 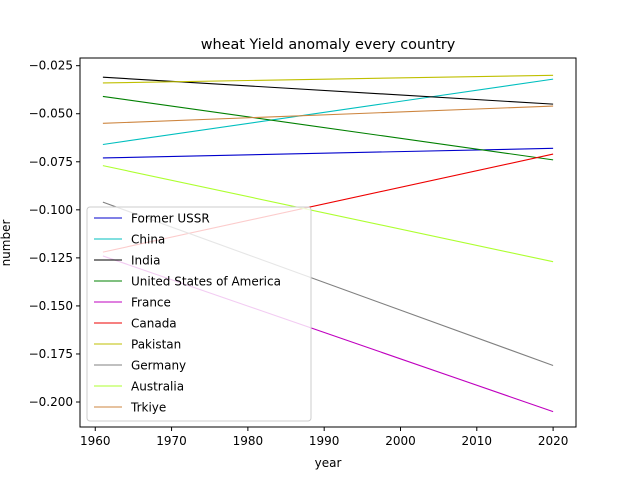 What do you see at coordinates (51, 66) in the screenshot?
I see `y-tick-label: −0.025` at bounding box center [51, 66].